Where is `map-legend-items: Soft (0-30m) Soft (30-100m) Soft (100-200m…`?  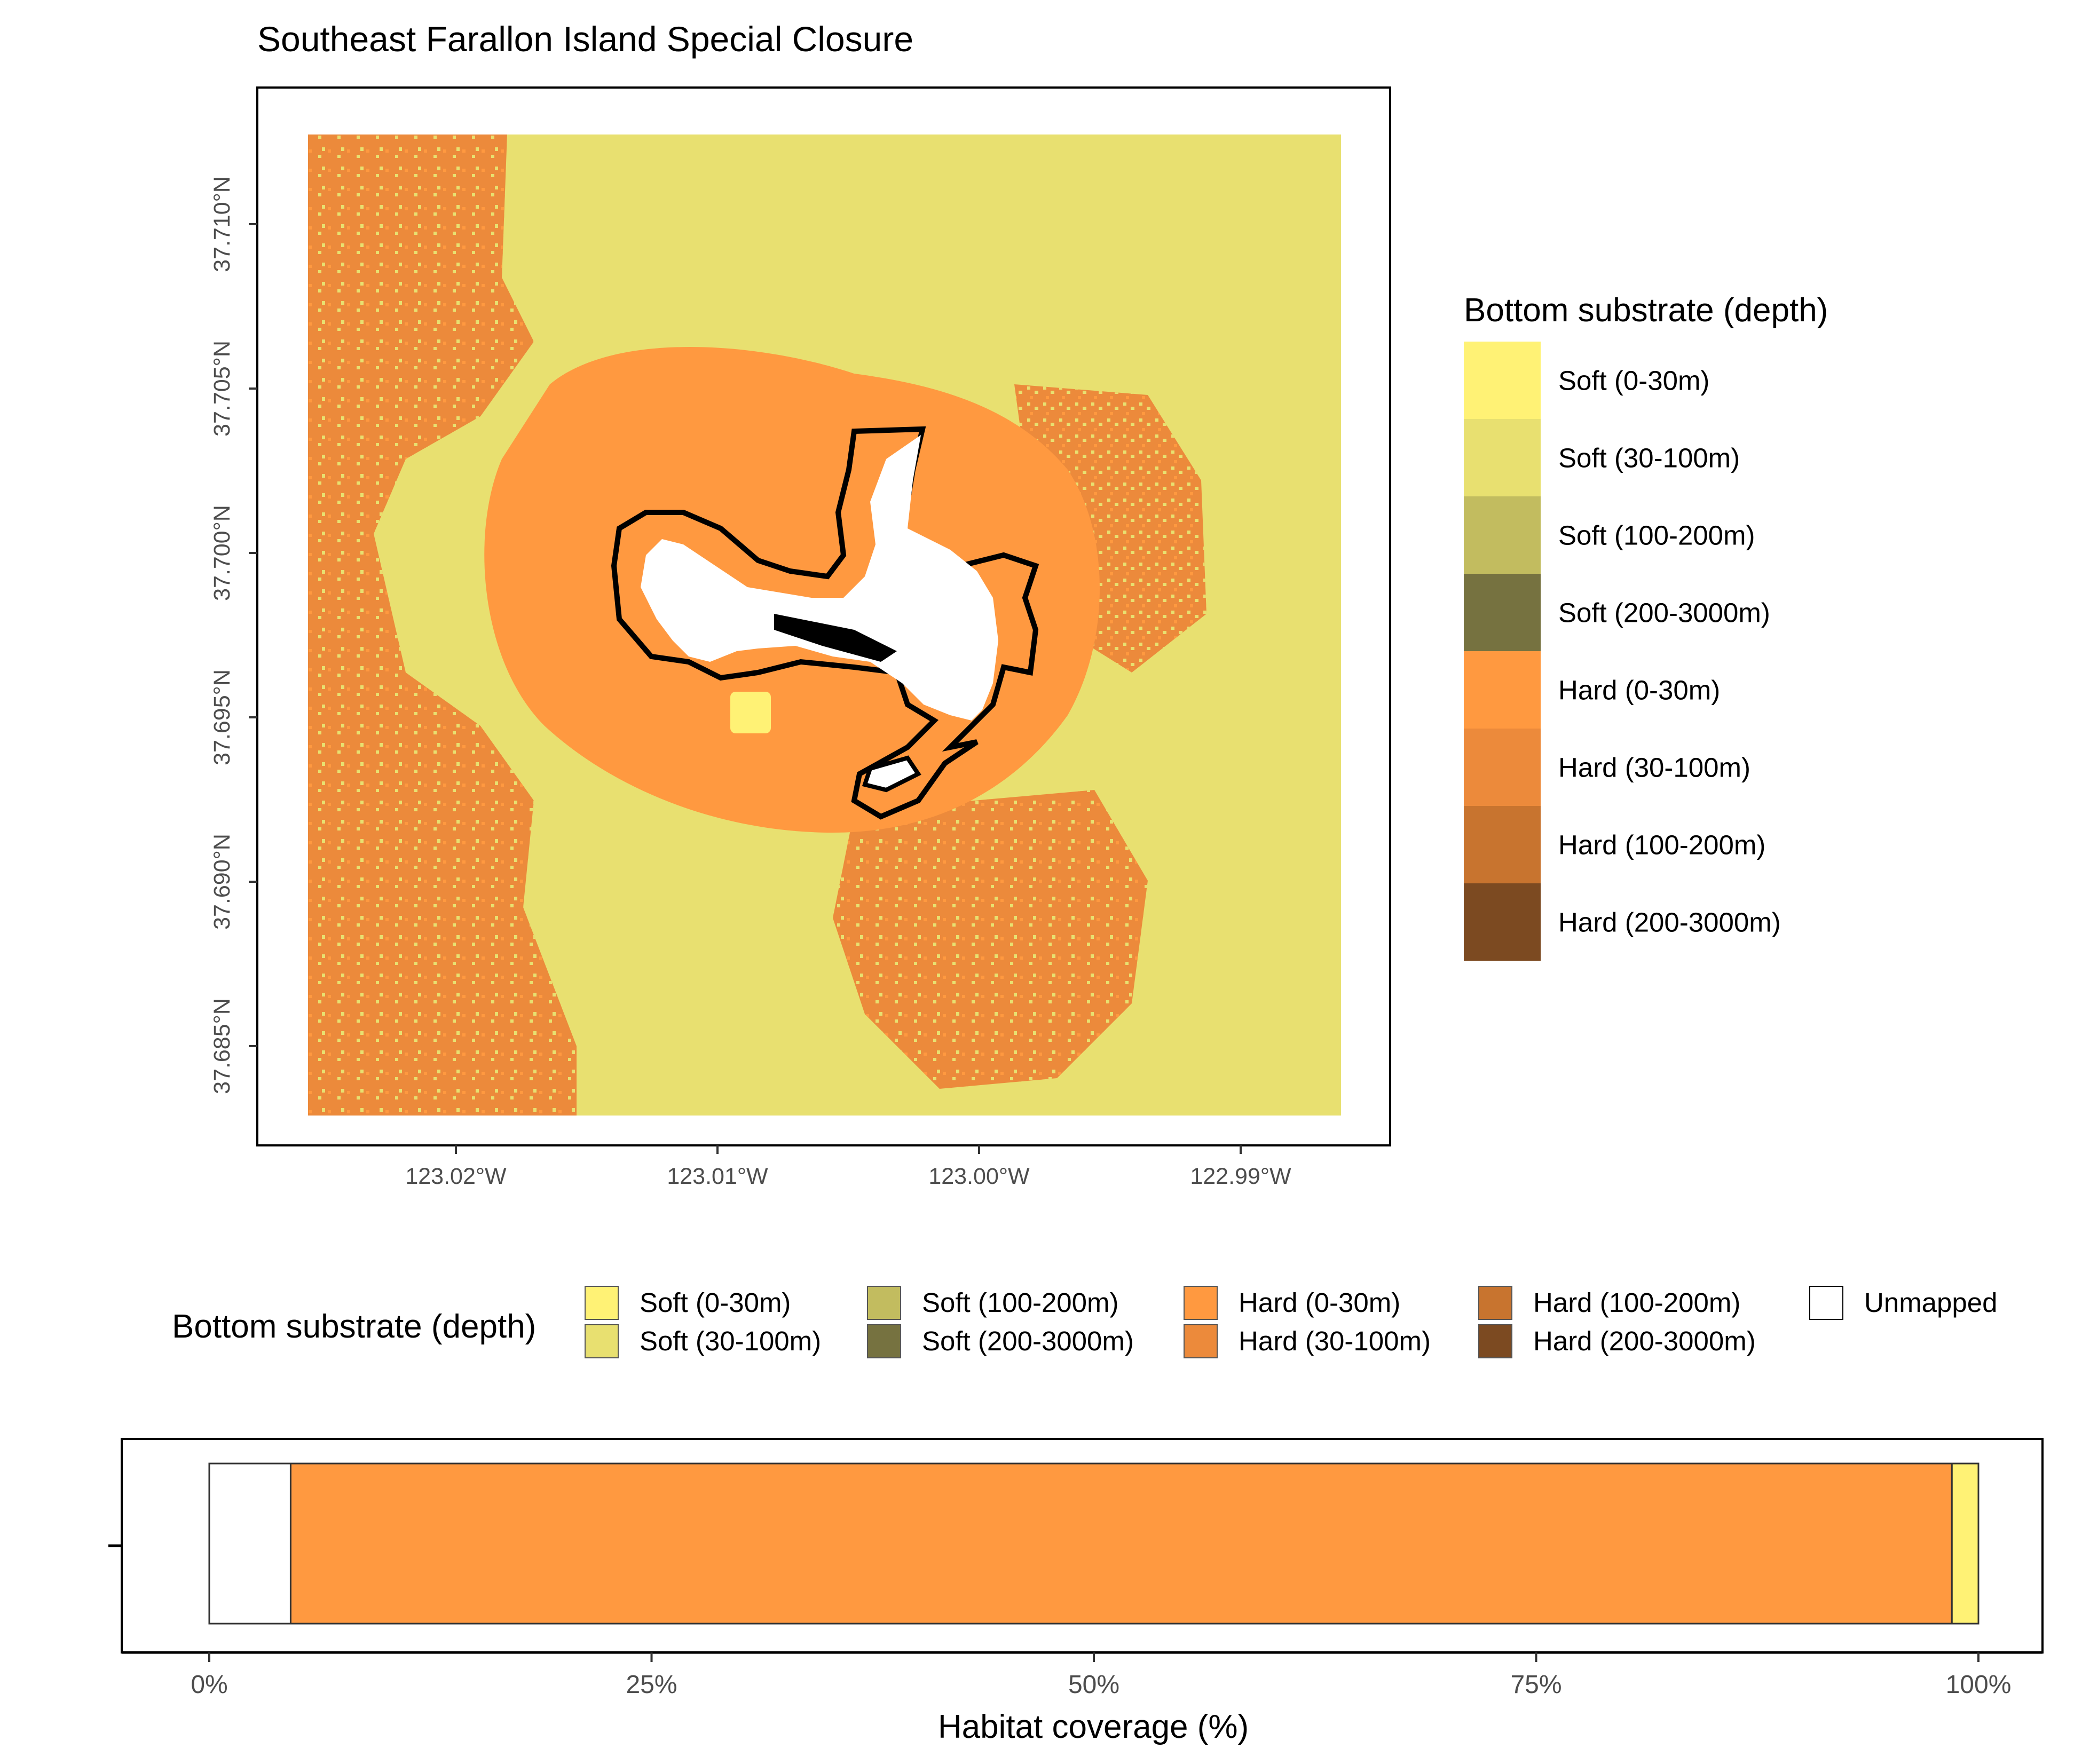
map-legend-items: Soft (0-30m) Soft (30-100m) Soft (100-200m… is located at coordinates (1622, 651).